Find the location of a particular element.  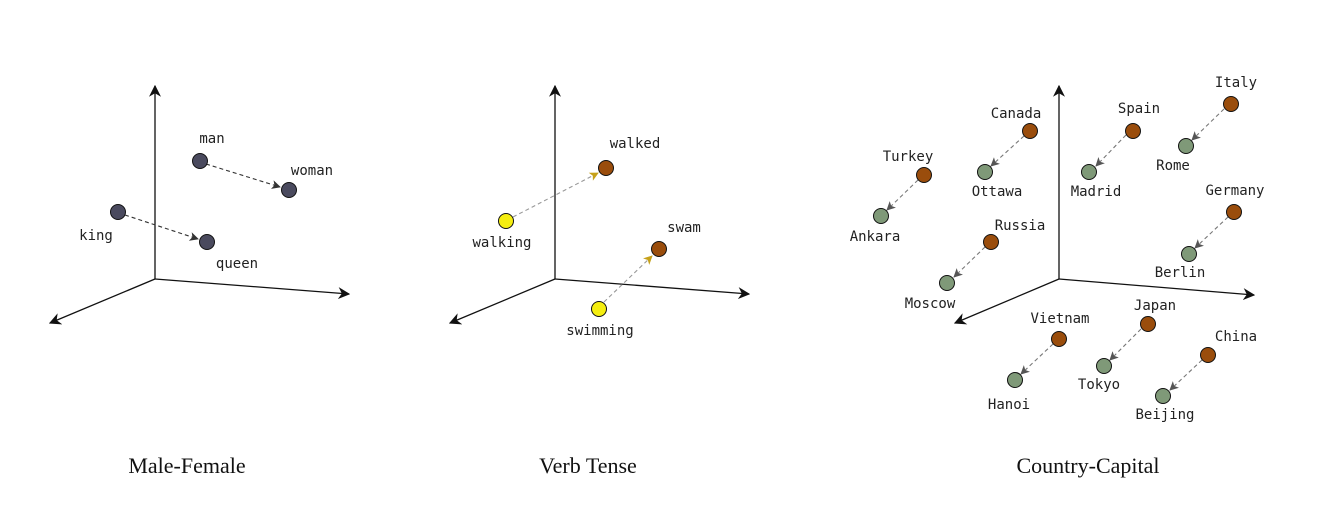

label-walked: walked is located at coordinates (635, 144).